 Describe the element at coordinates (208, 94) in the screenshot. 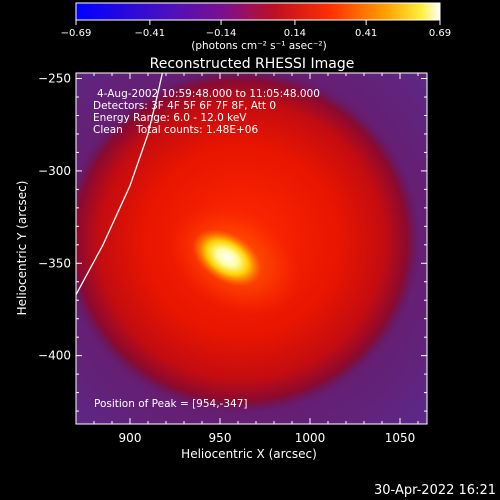

I see `annotation-time-range: 4-Aug-2002 10:59:48.000 to 11:05:48.000` at that location.